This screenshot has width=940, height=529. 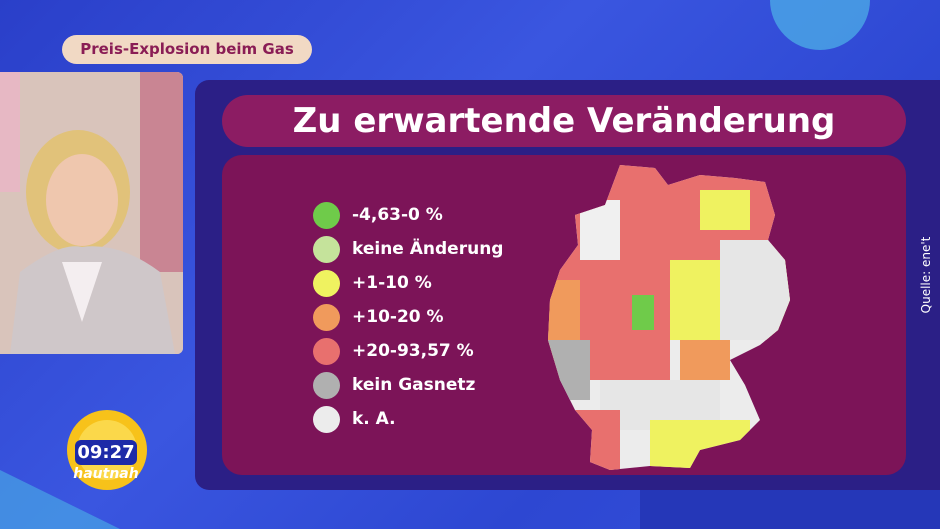 I want to click on presenter, so click(x=91, y=213).